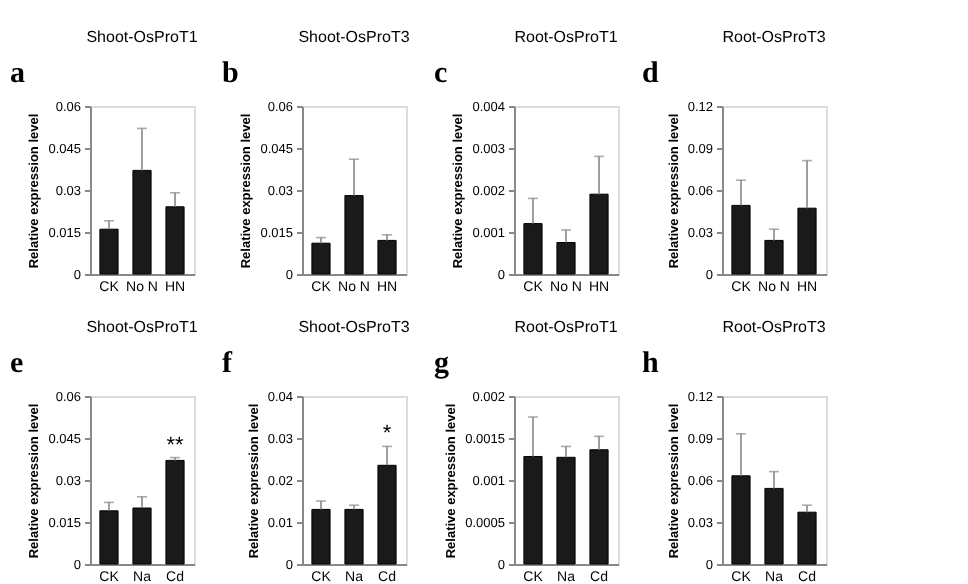 This screenshot has width=968, height=584. What do you see at coordinates (441, 74) in the screenshot?
I see `text: c` at bounding box center [441, 74].